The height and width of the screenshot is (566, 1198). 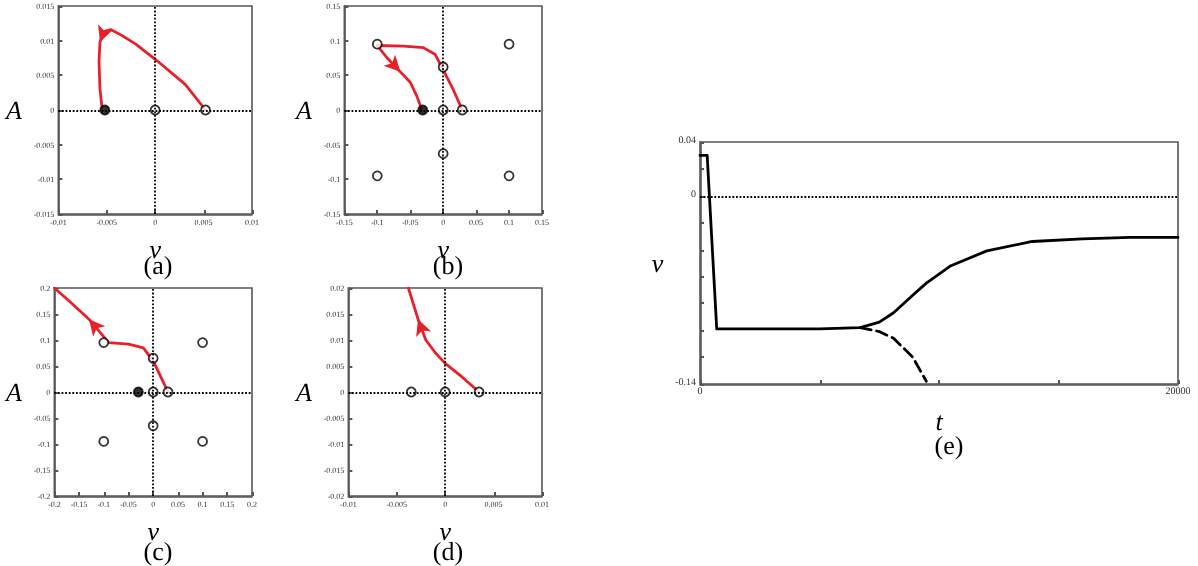 I want to click on x-axis-title: v, so click(x=153, y=530).